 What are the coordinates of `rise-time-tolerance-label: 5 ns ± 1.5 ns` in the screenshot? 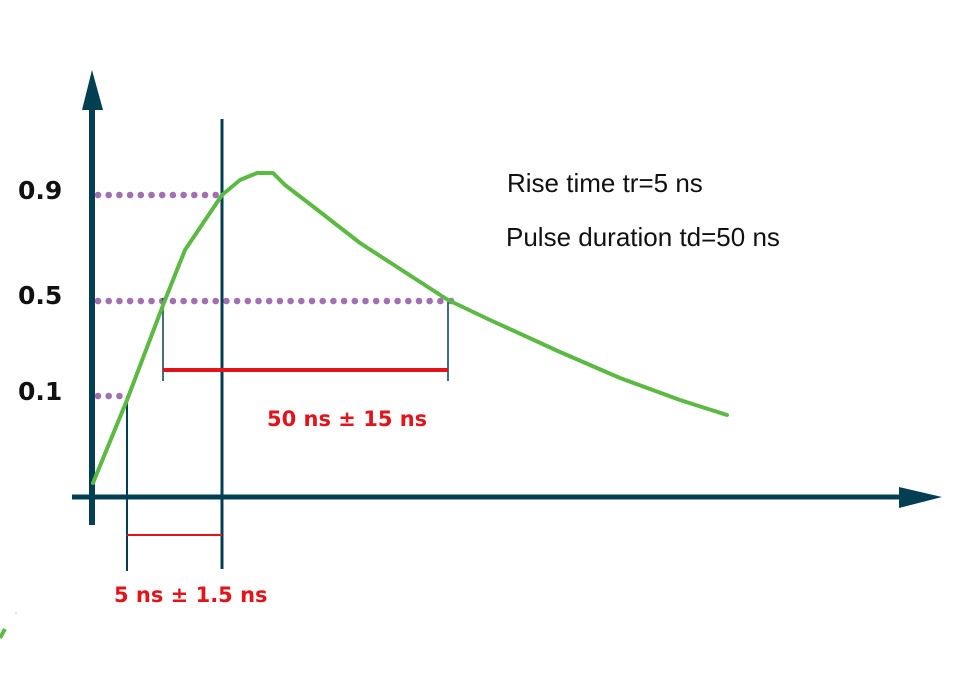 It's located at (191, 595).